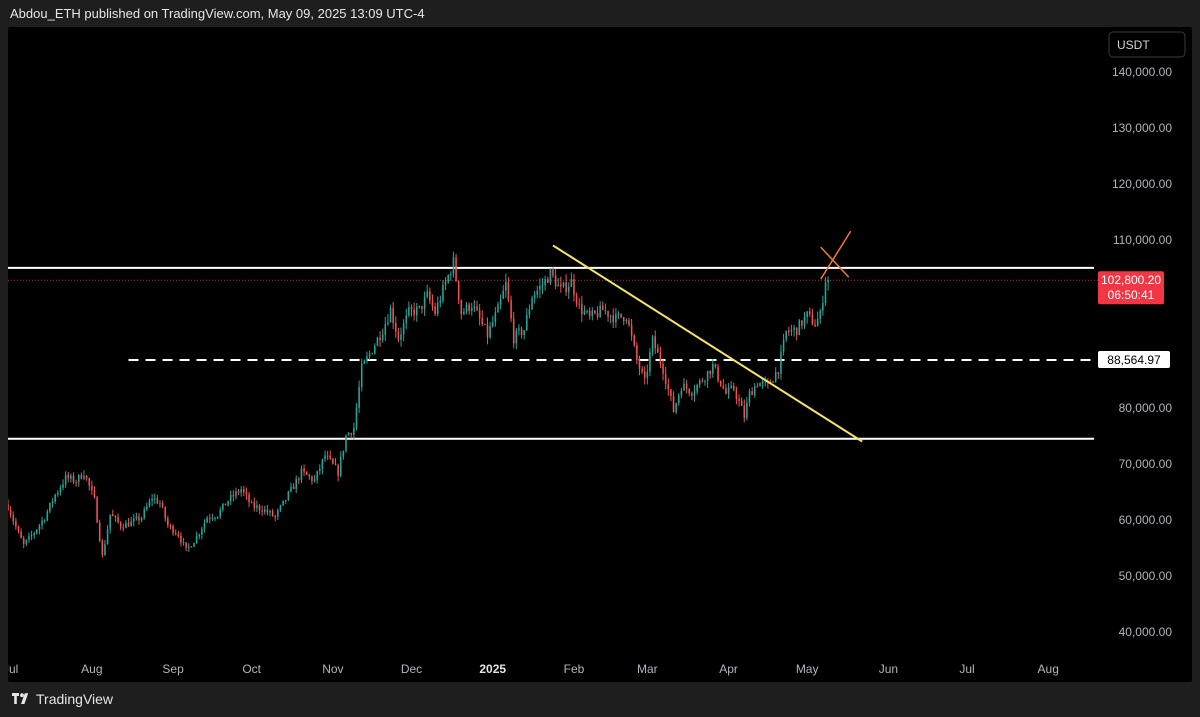 The image size is (1200, 717). Describe the element at coordinates (835, 262) in the screenshot. I see `marker-x-stroke-a` at that location.